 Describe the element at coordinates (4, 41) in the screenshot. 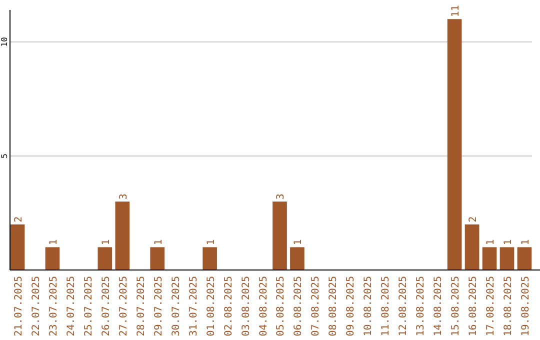

I see `y-tick-label: 10` at that location.